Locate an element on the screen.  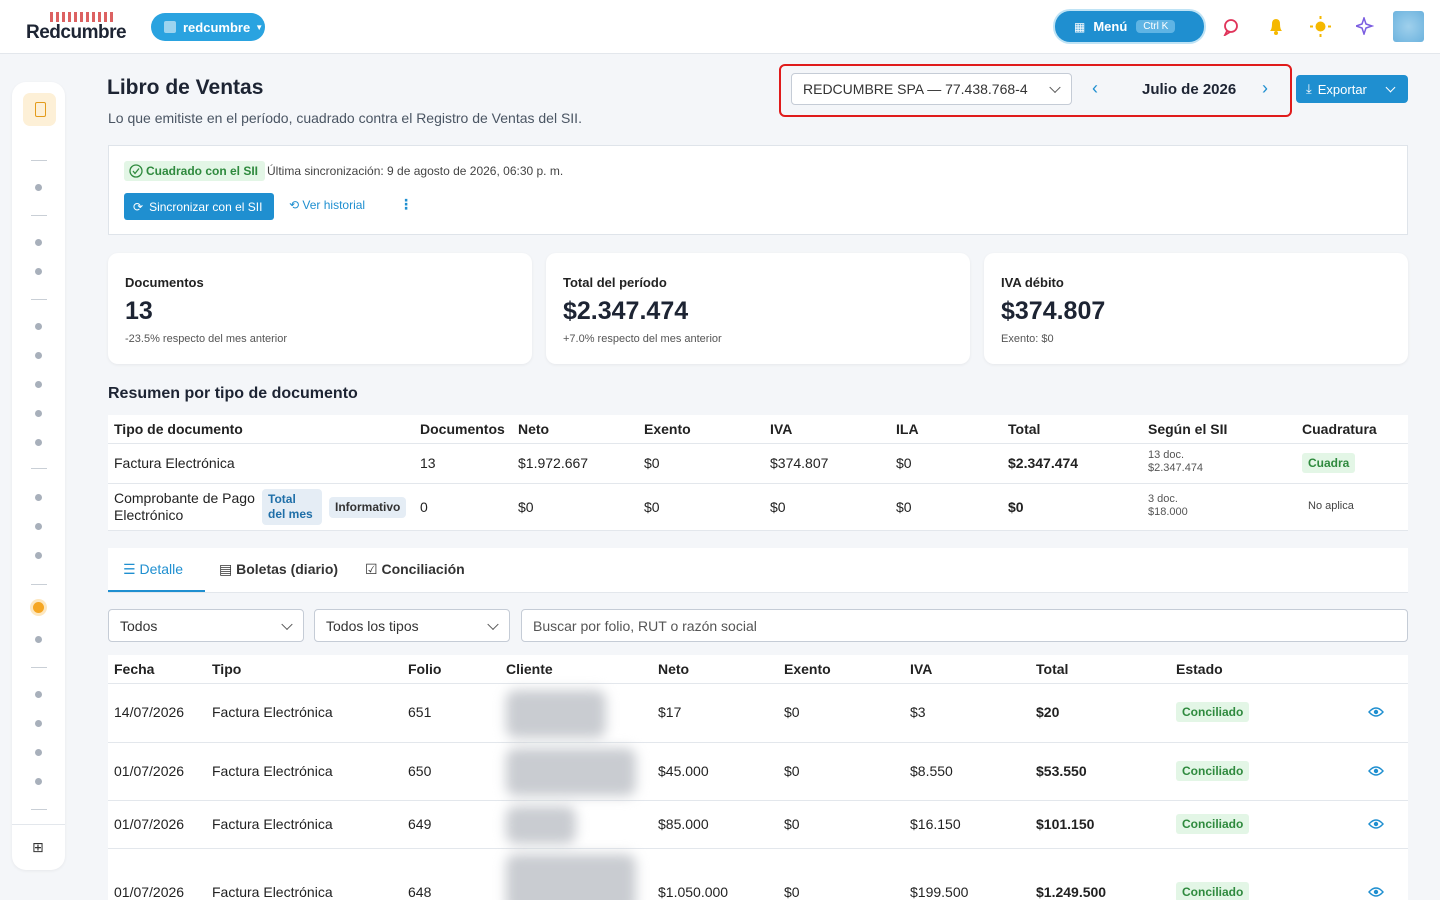
sidebar-apps: ⊞ is located at coordinates (38, 847).